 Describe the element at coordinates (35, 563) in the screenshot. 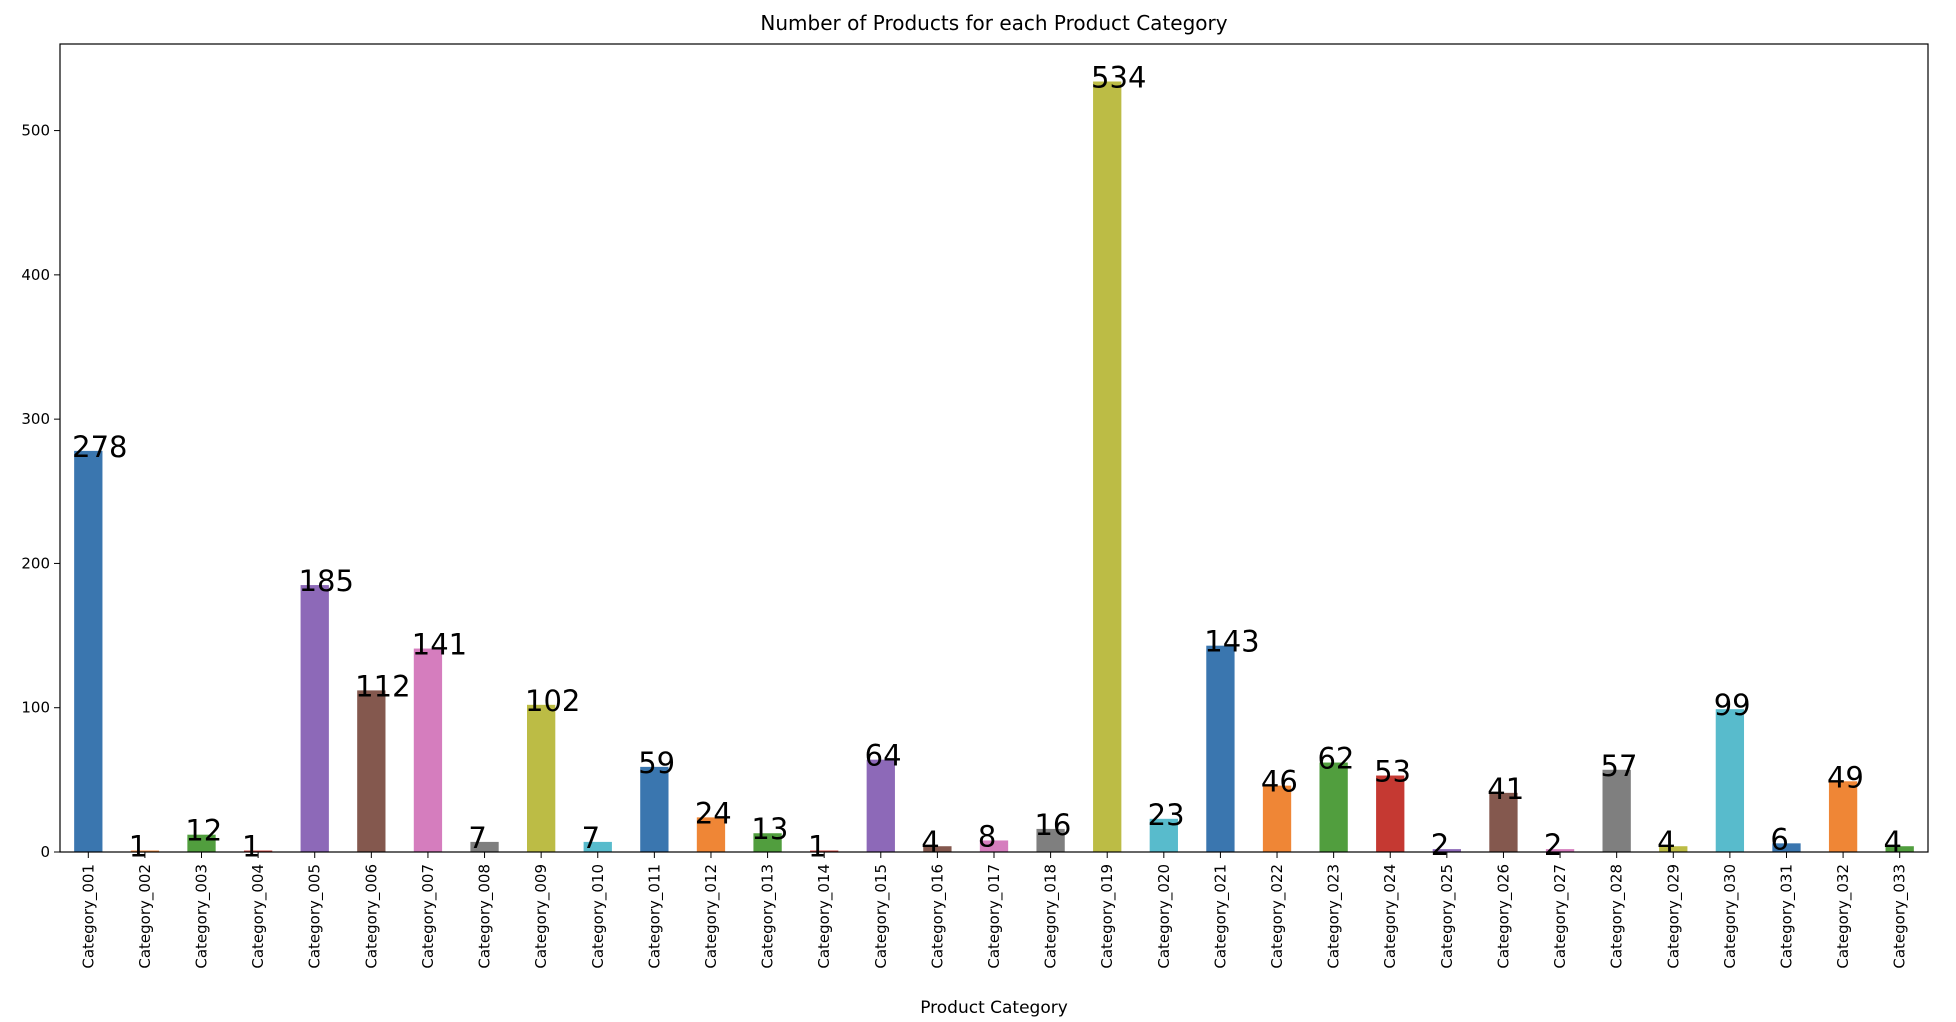

I see `y-tick-label: 200` at that location.